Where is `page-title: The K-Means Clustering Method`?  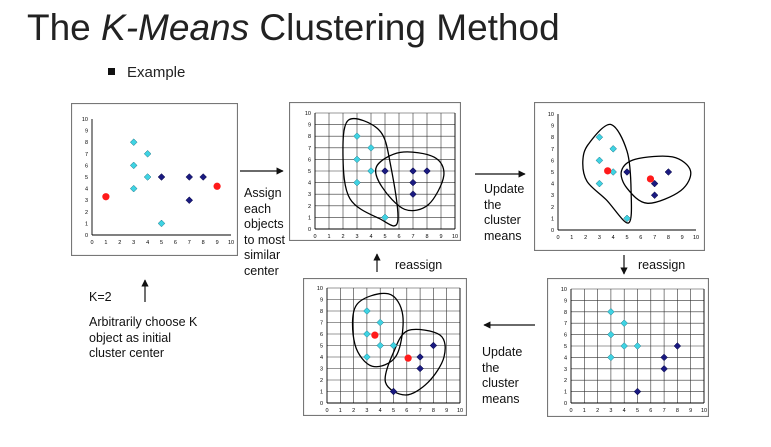
page-title: The K-Means Clustering Method is located at coordinates (293, 28).